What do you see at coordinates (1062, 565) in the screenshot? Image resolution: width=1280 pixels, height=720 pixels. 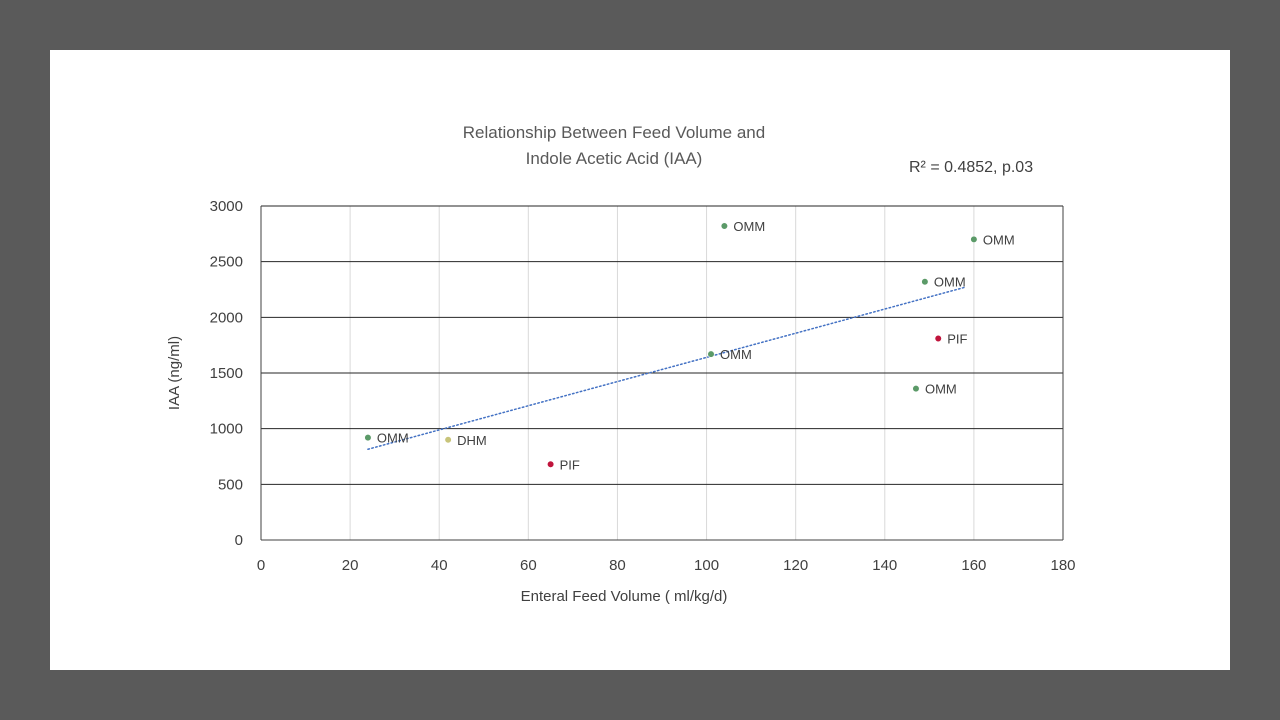 I see `x-tick-label: 180` at bounding box center [1062, 565].